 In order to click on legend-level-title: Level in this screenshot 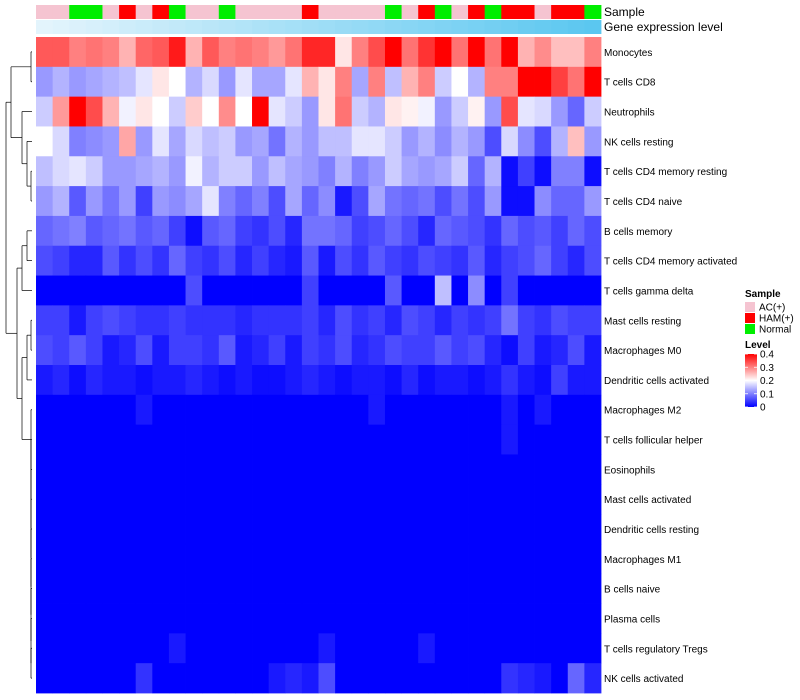, I will do `click(758, 345)`.